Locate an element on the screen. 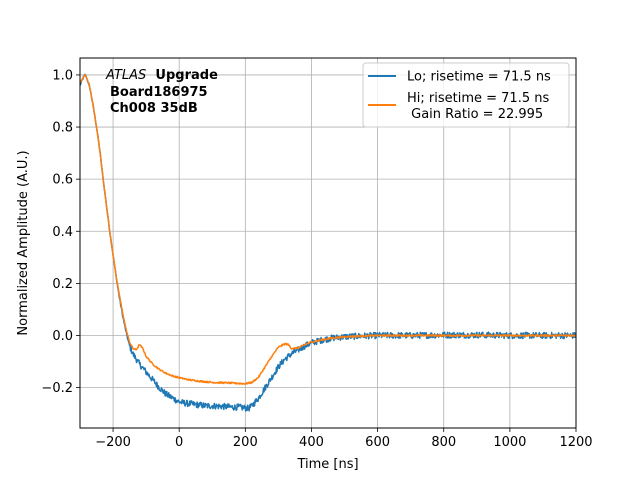 Image resolution: width=640 pixels, height=480 pixels. x-axis-ticks: −200 0 200 400 600 800 1000 1200 is located at coordinates (344, 439).